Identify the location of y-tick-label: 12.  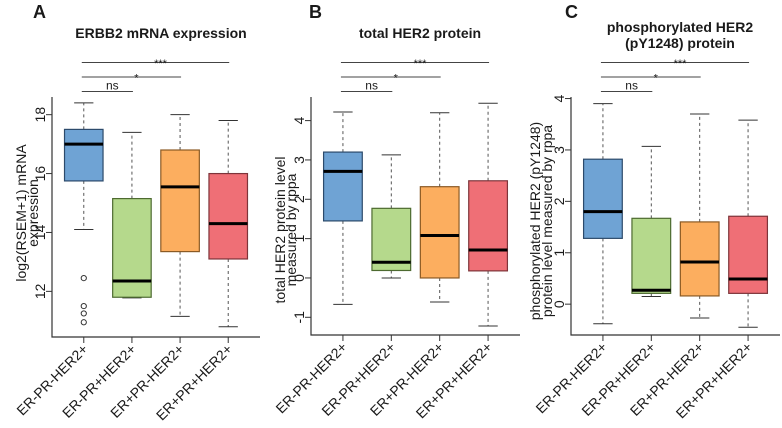
(40, 291).